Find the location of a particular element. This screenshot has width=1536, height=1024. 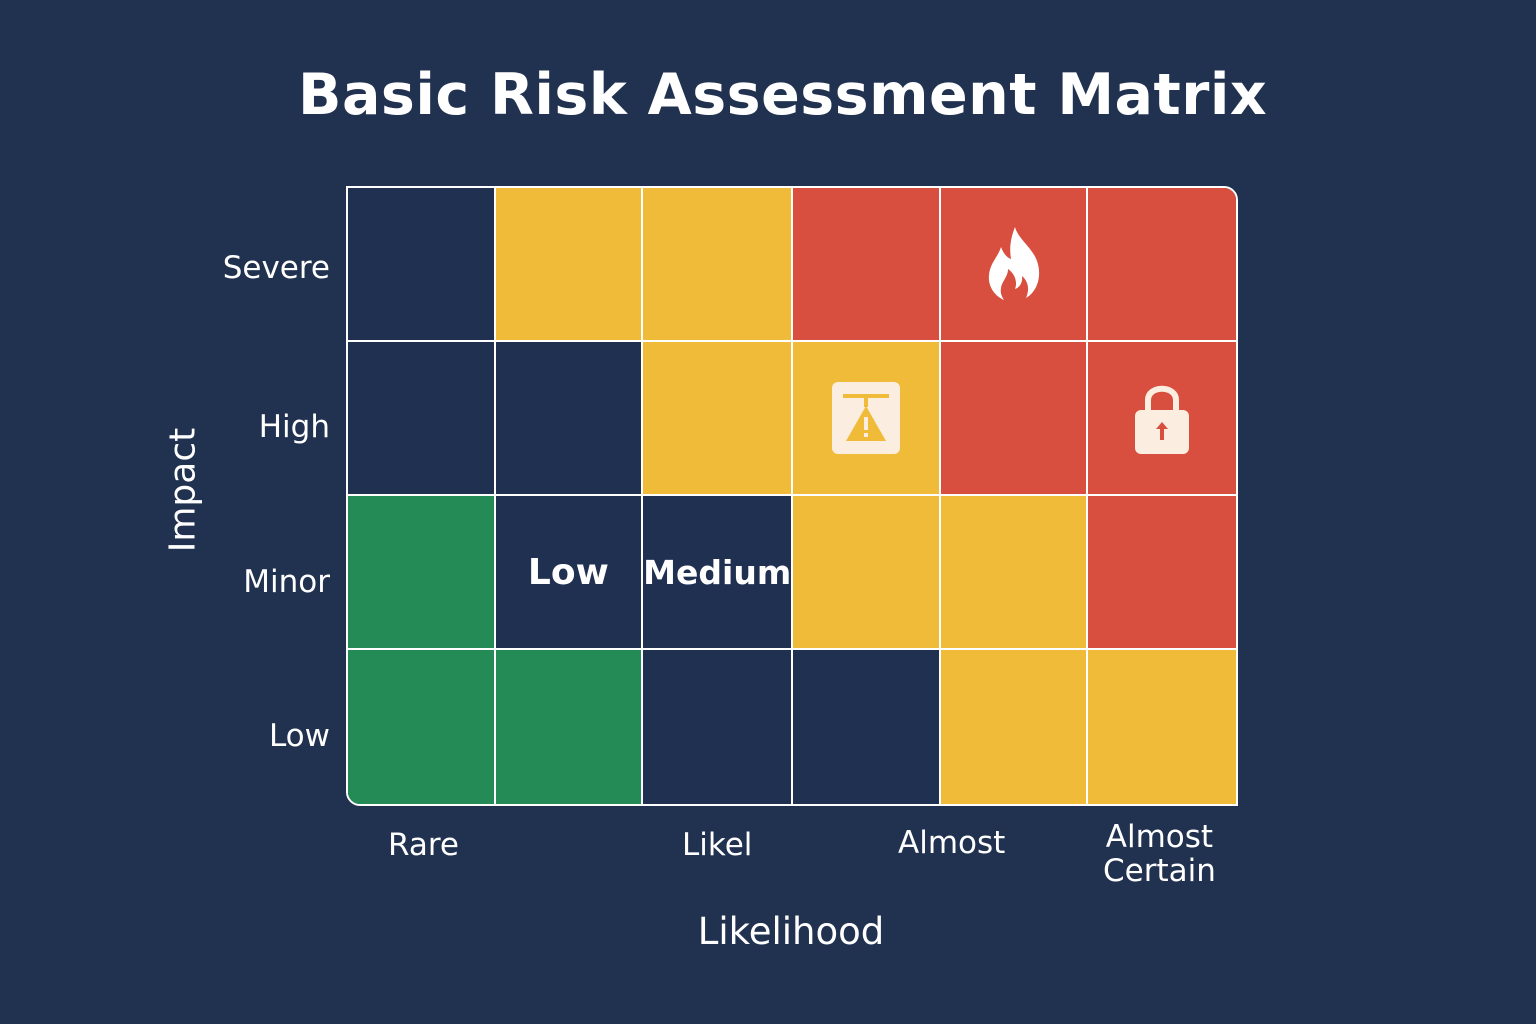

col-label-almost-certain: Almost Certain is located at coordinates (1159, 854).